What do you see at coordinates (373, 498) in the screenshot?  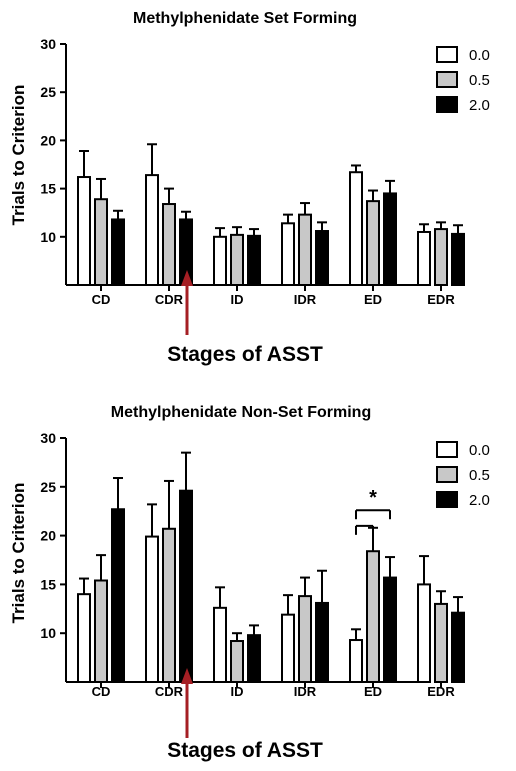 I see `significance-star: *` at bounding box center [373, 498].